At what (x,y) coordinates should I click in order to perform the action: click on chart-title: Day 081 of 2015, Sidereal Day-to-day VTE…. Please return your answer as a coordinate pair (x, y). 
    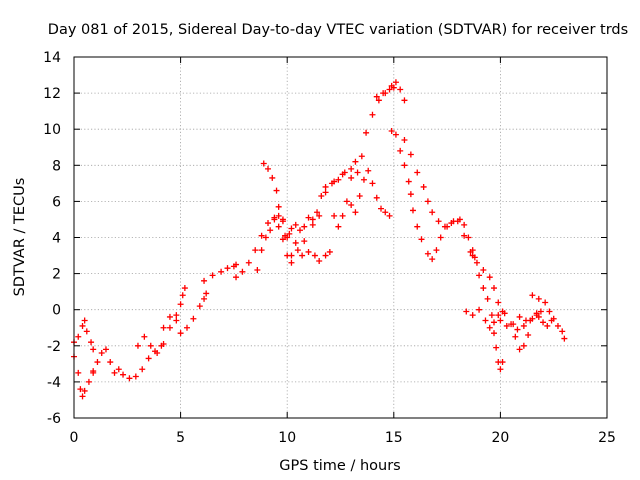
    Looking at the image, I should click on (338, 30).